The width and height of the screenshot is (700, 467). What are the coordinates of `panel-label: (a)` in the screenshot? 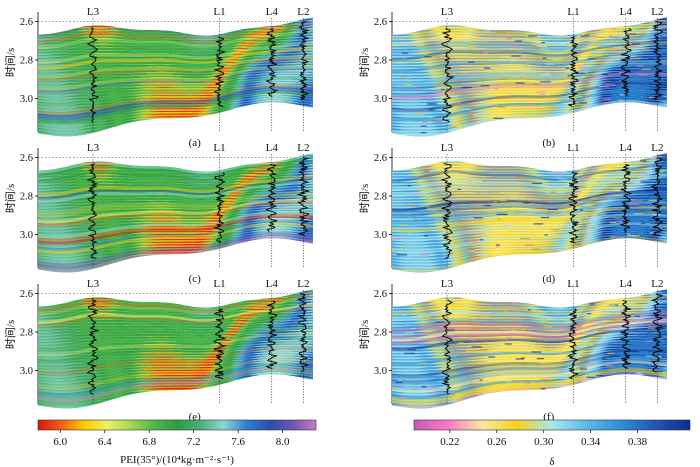 It's located at (195, 143).